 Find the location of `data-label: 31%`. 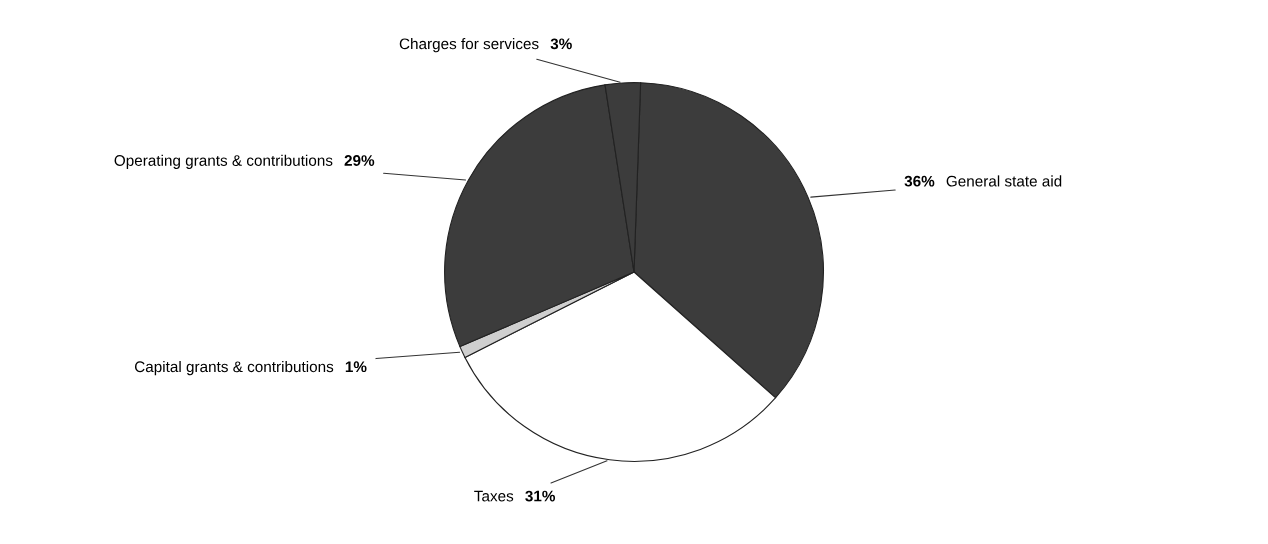

data-label: 31% is located at coordinates (540, 496).